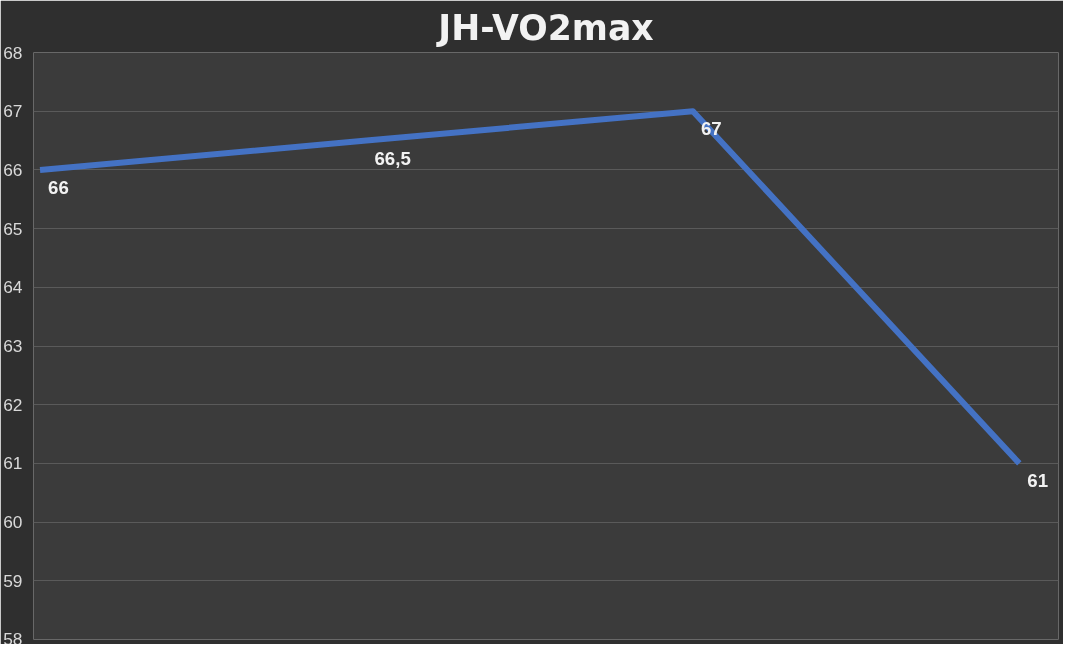 The image size is (1083, 664). What do you see at coordinates (13, 287) in the screenshot?
I see `y-tick-label: 64` at bounding box center [13, 287].